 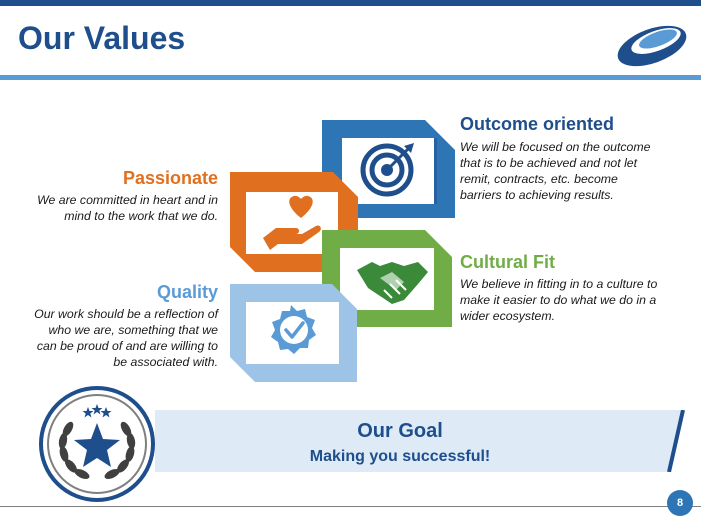 What do you see at coordinates (187, 292) in the screenshot?
I see `quality-heading: Quality` at bounding box center [187, 292].